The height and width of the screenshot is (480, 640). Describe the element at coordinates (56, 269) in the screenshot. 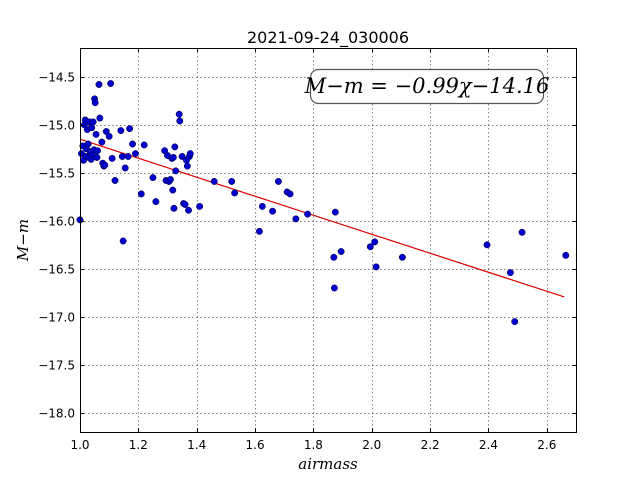

I see `y-tick-label: −16.5` at that location.